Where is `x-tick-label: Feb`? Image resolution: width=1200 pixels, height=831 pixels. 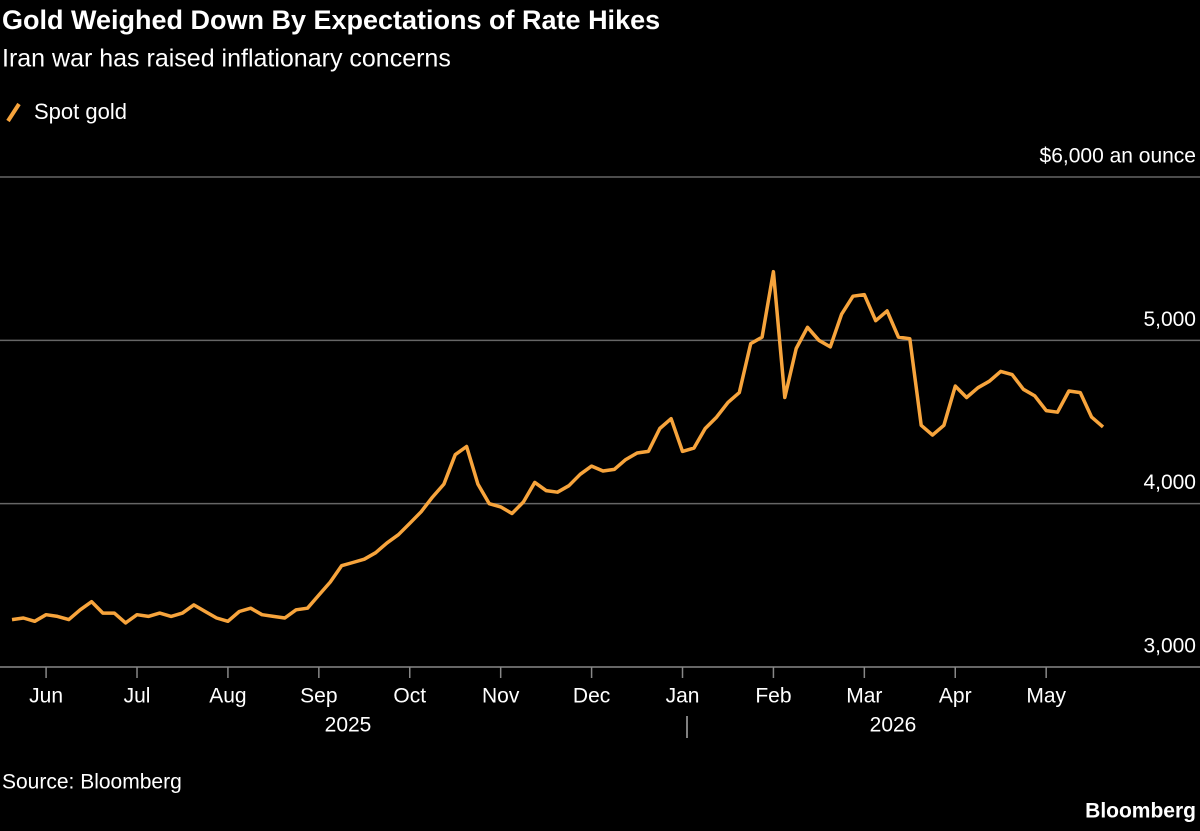
x-tick-label: Feb is located at coordinates (773, 696).